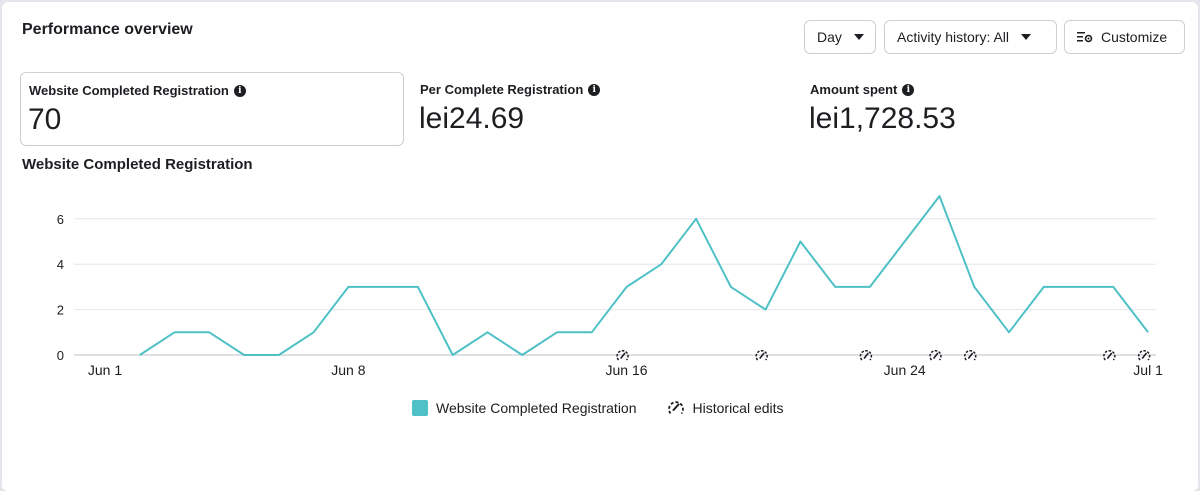 The image size is (1200, 491). I want to click on customize-icon, so click(1085, 37).